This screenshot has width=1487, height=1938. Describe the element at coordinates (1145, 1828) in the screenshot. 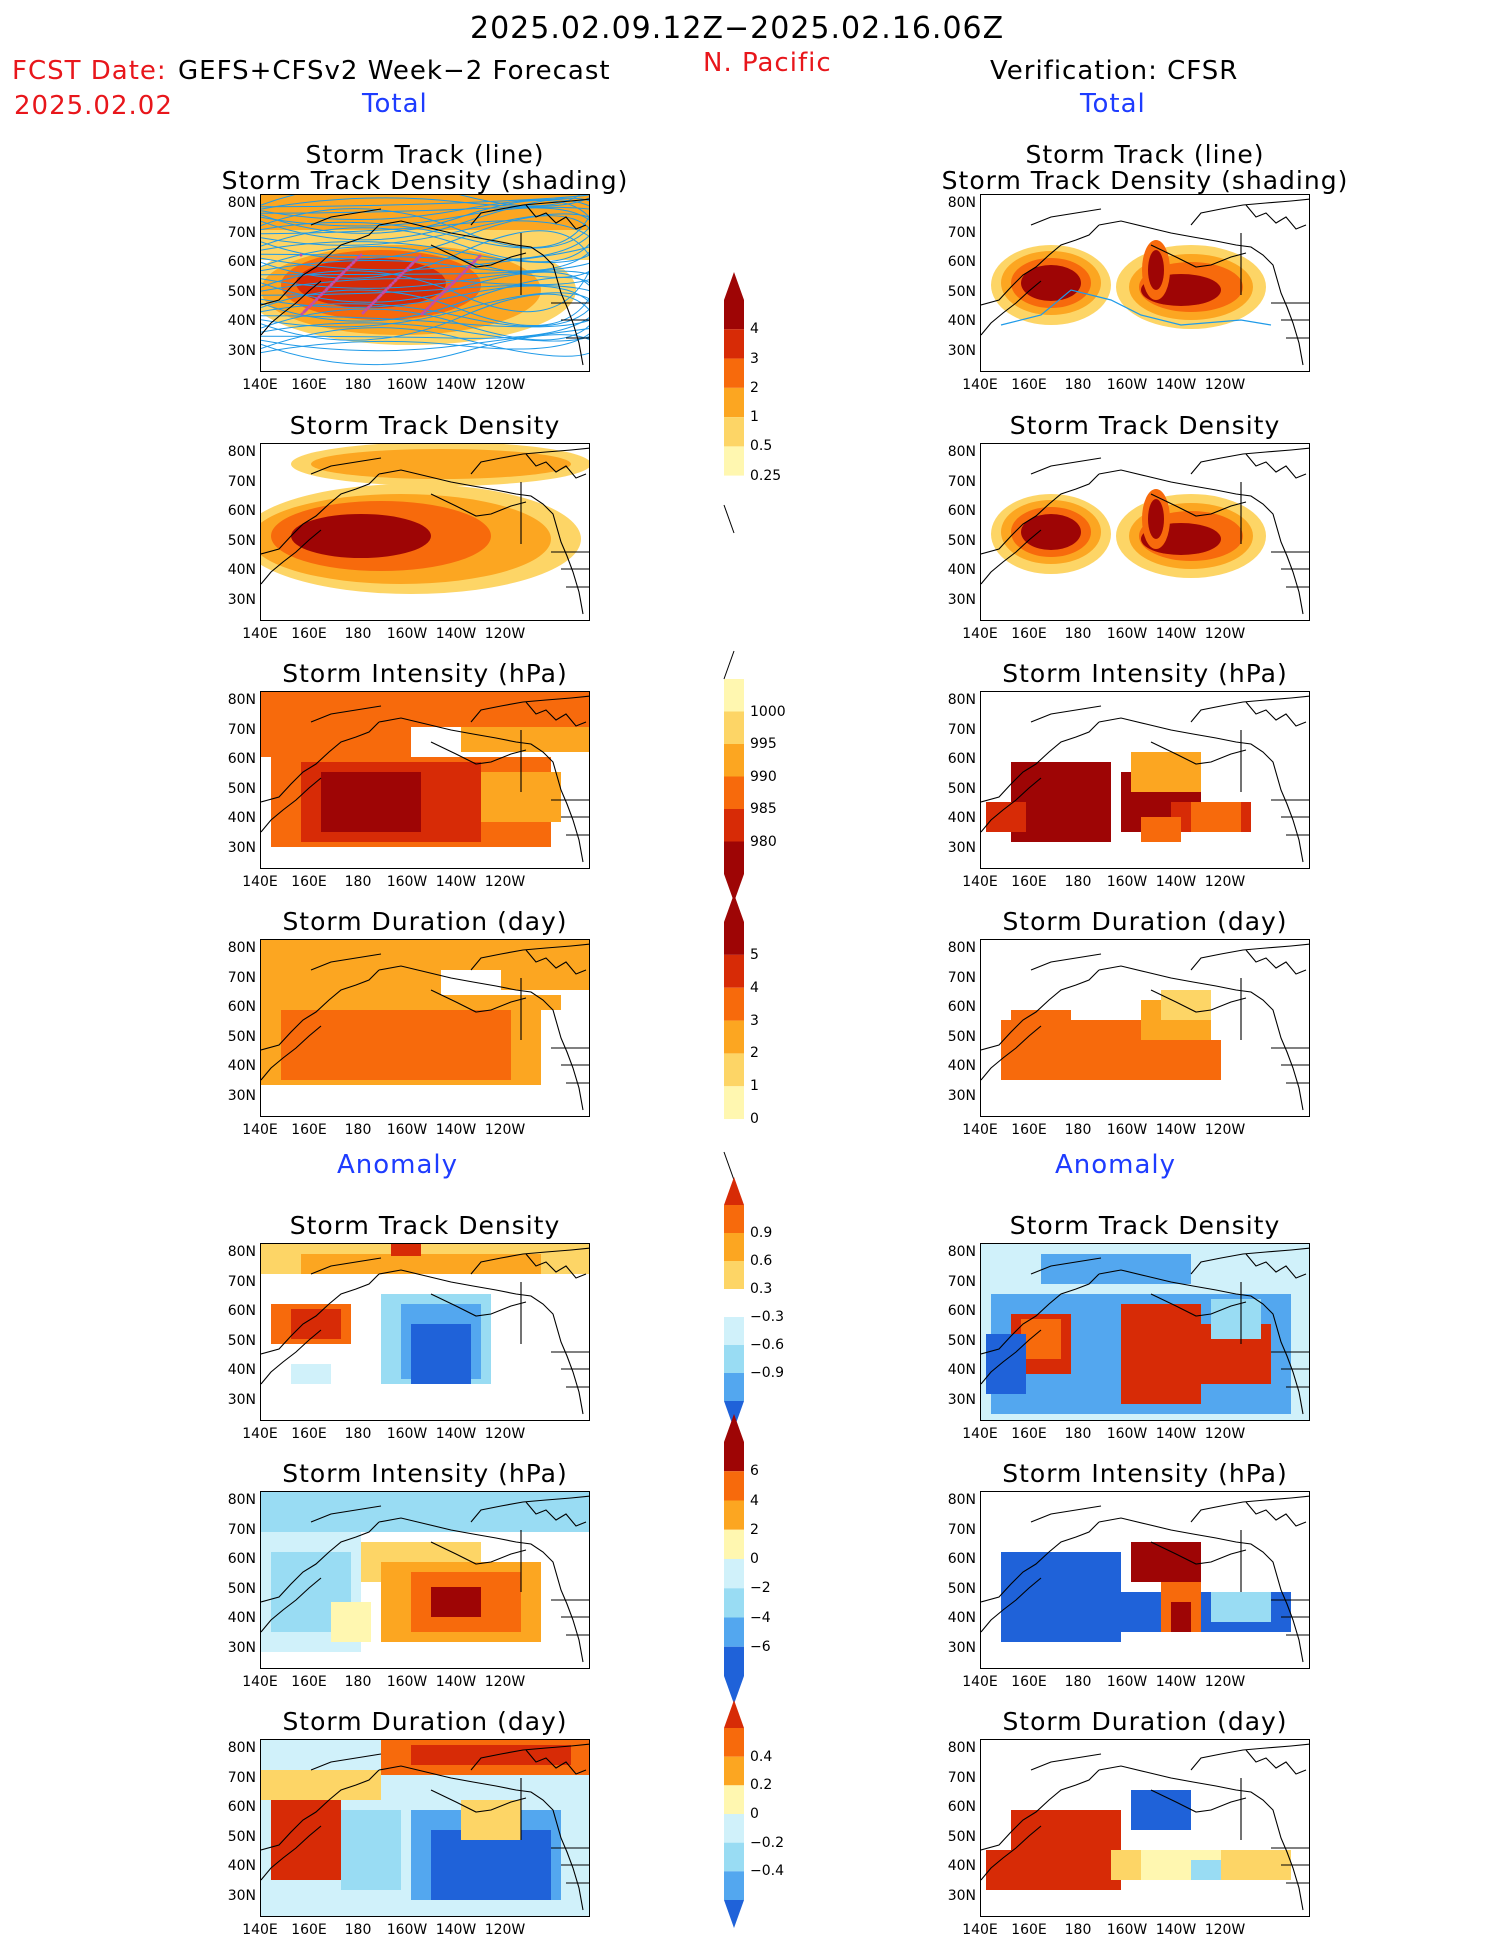

I see `right-anom-duration-map` at that location.